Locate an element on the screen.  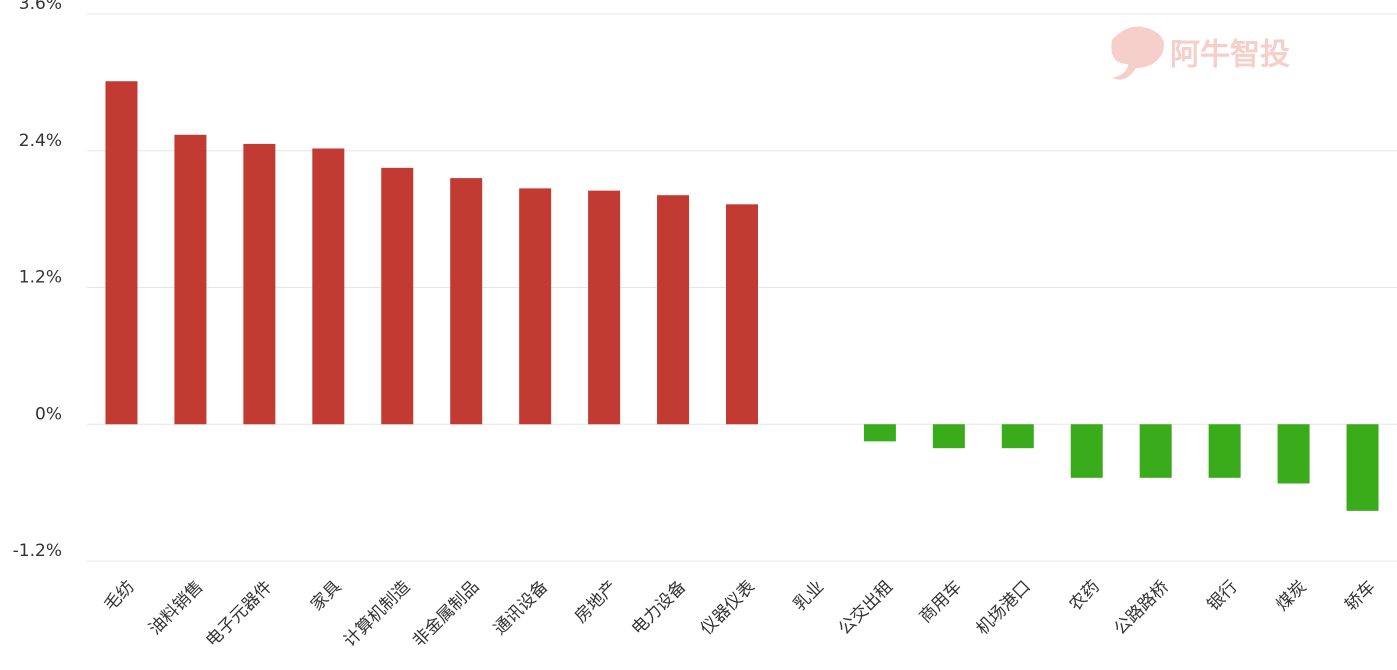
x-tick-label: 商用车 is located at coordinates (941, 602).